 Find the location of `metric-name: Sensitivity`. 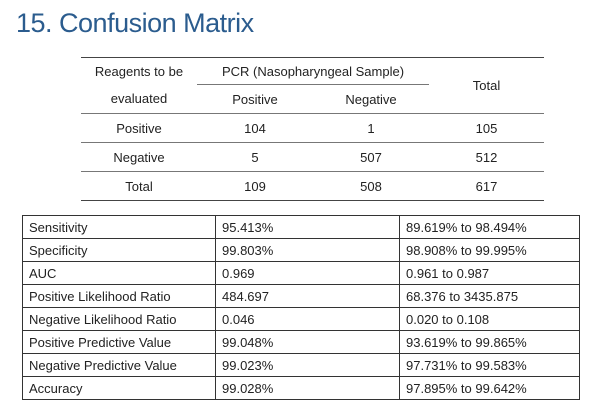

metric-name: Sensitivity is located at coordinates (119, 227).